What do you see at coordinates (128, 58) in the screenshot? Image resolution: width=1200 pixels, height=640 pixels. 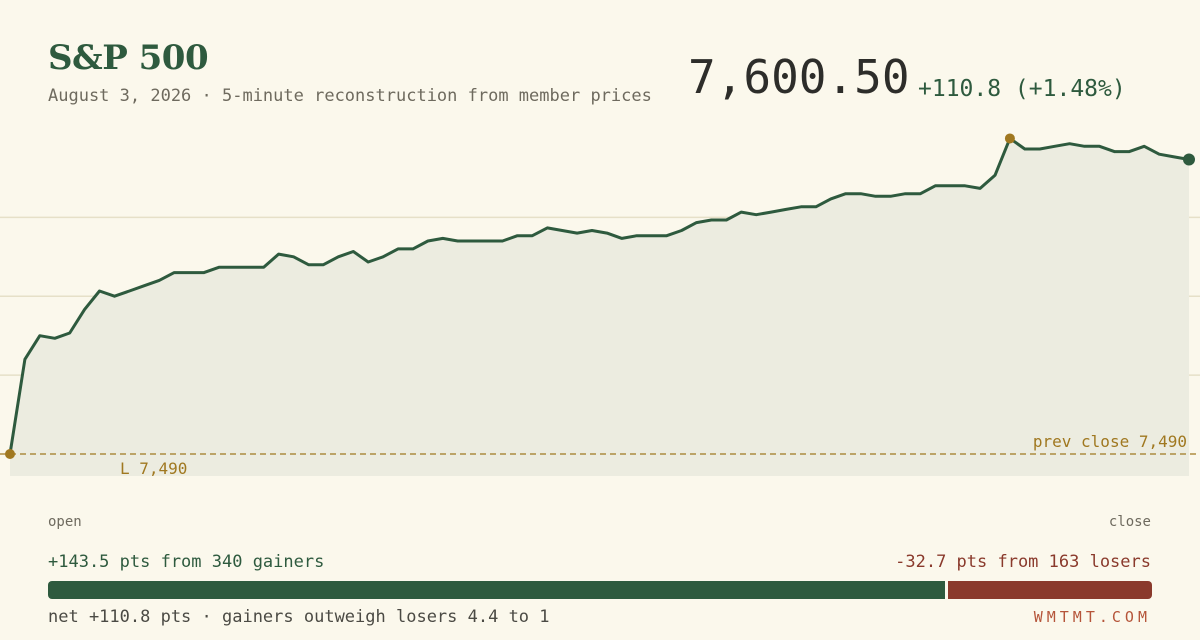 I see `page-title: S&P 500` at bounding box center [128, 58].